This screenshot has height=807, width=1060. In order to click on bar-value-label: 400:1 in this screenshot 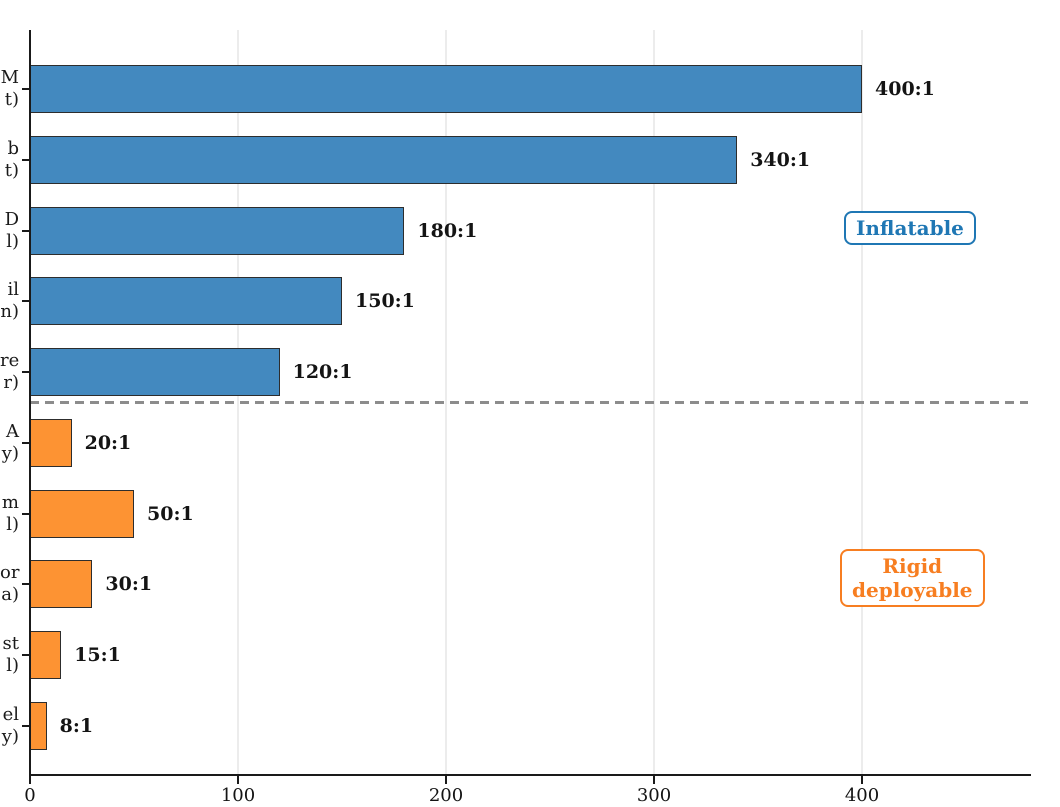, I will do `click(905, 89)`.